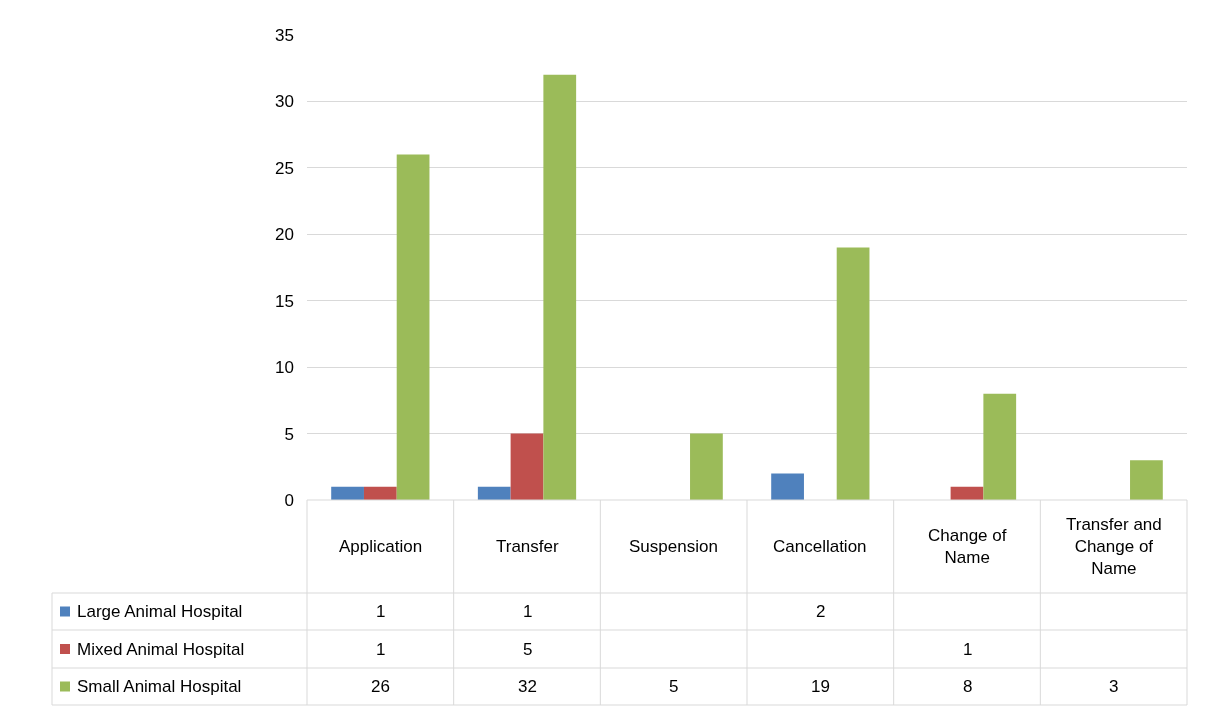 This screenshot has height=720, width=1213. I want to click on y-tick-label: 30, so click(284, 102).